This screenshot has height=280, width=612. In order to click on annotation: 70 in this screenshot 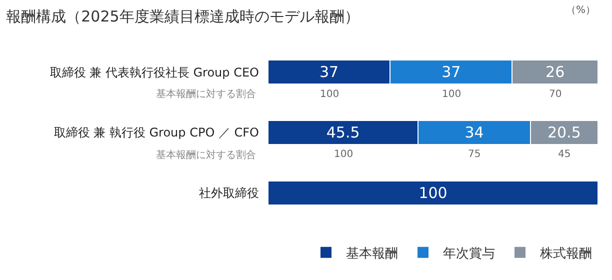, I will do `click(555, 94)`.